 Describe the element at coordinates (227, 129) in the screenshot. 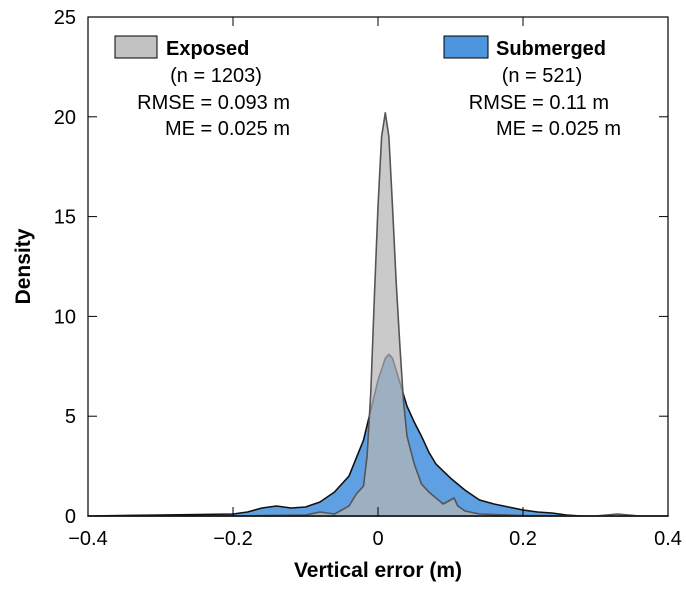

I see `annotation-exposed-me: ME = 0.025 m` at that location.